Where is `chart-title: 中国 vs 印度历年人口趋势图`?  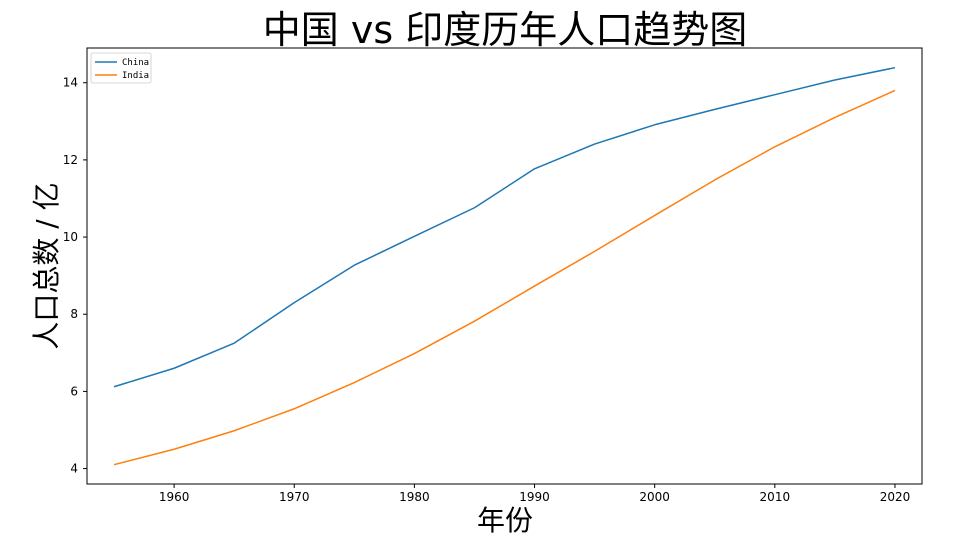 chart-title: 中国 vs 印度历年人口趋势图 is located at coordinates (505, 30).